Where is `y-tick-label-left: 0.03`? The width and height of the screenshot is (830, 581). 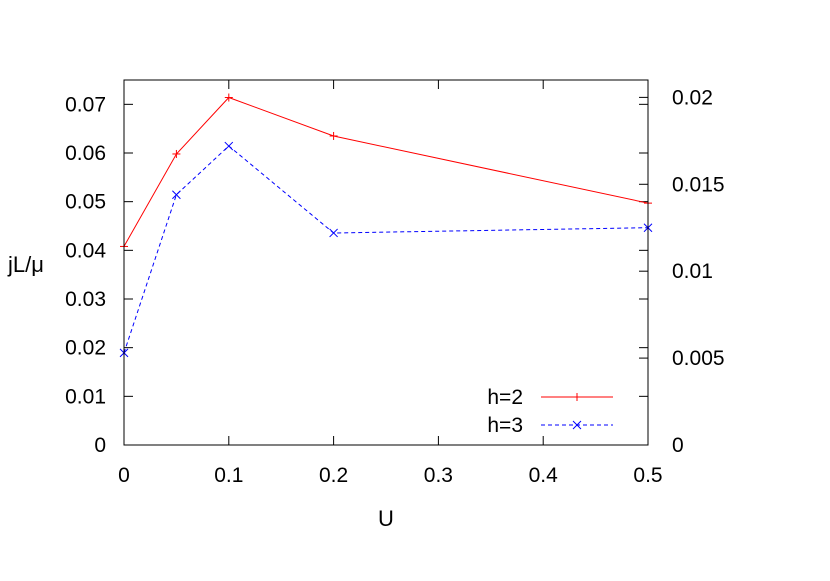 y-tick-label-left: 0.03 is located at coordinates (85, 299).